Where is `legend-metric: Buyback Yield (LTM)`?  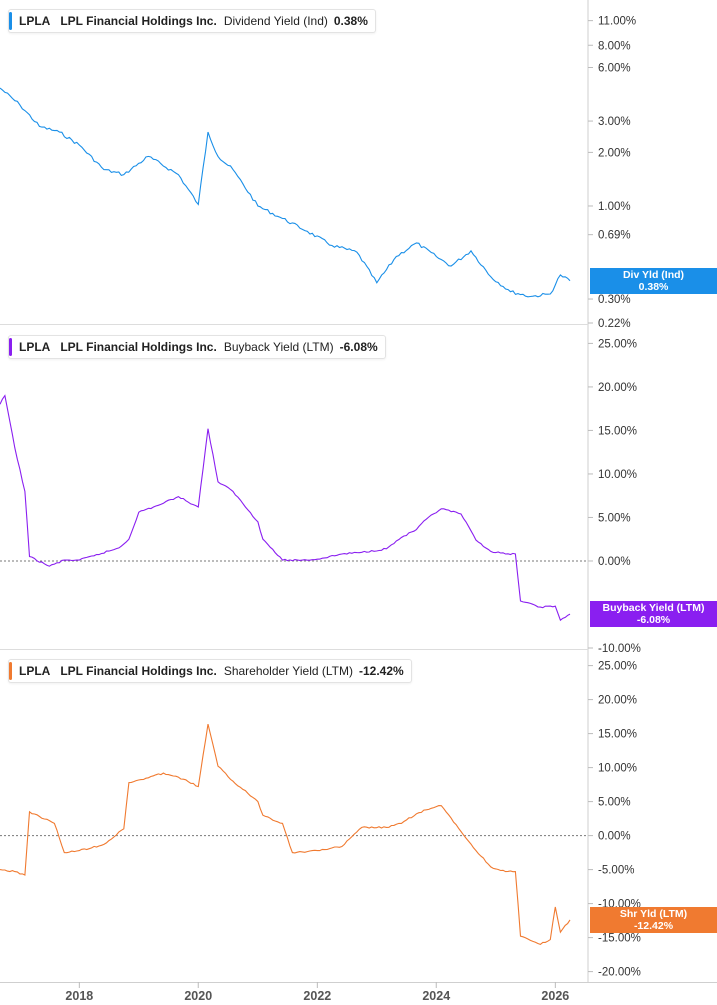 legend-metric: Buyback Yield (LTM) is located at coordinates (278, 347).